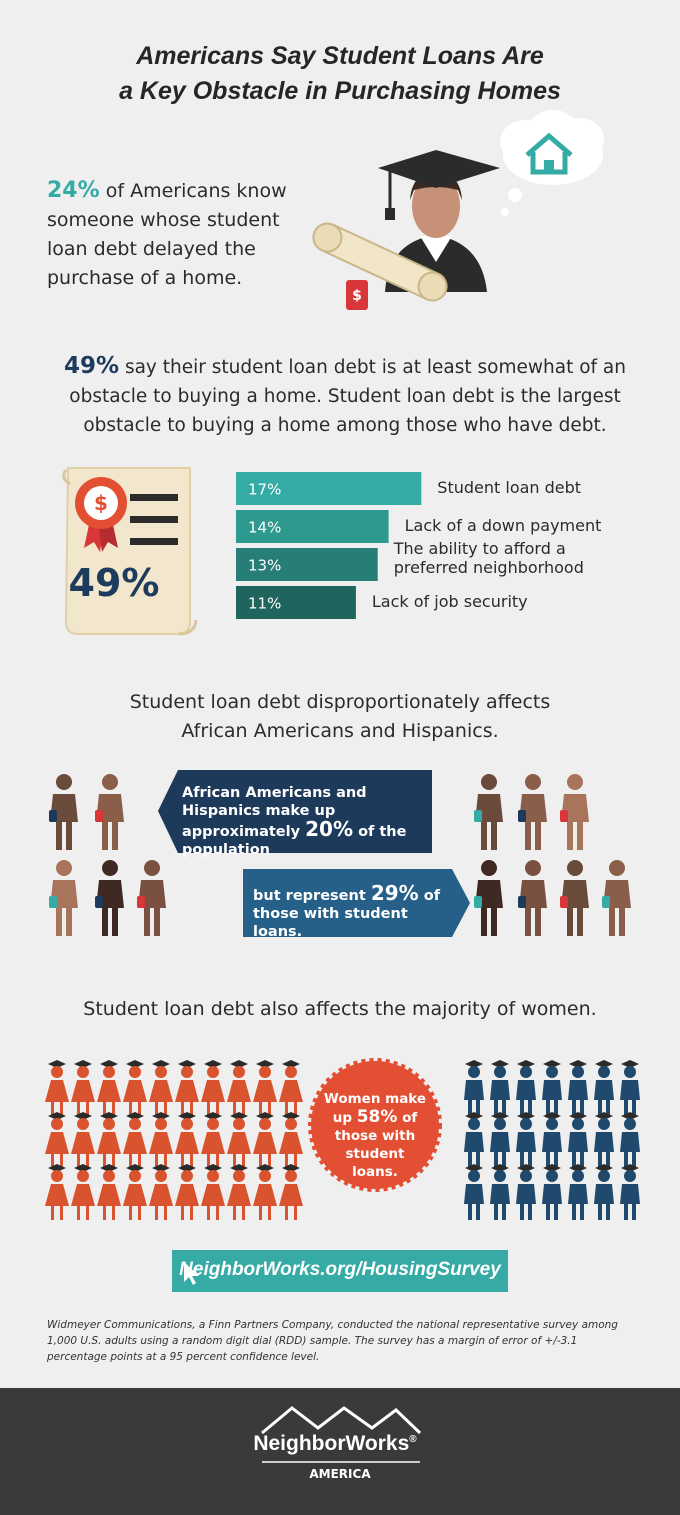  Describe the element at coordinates (264, 528) in the screenshot. I see `bar-value-label: 14%` at that location.